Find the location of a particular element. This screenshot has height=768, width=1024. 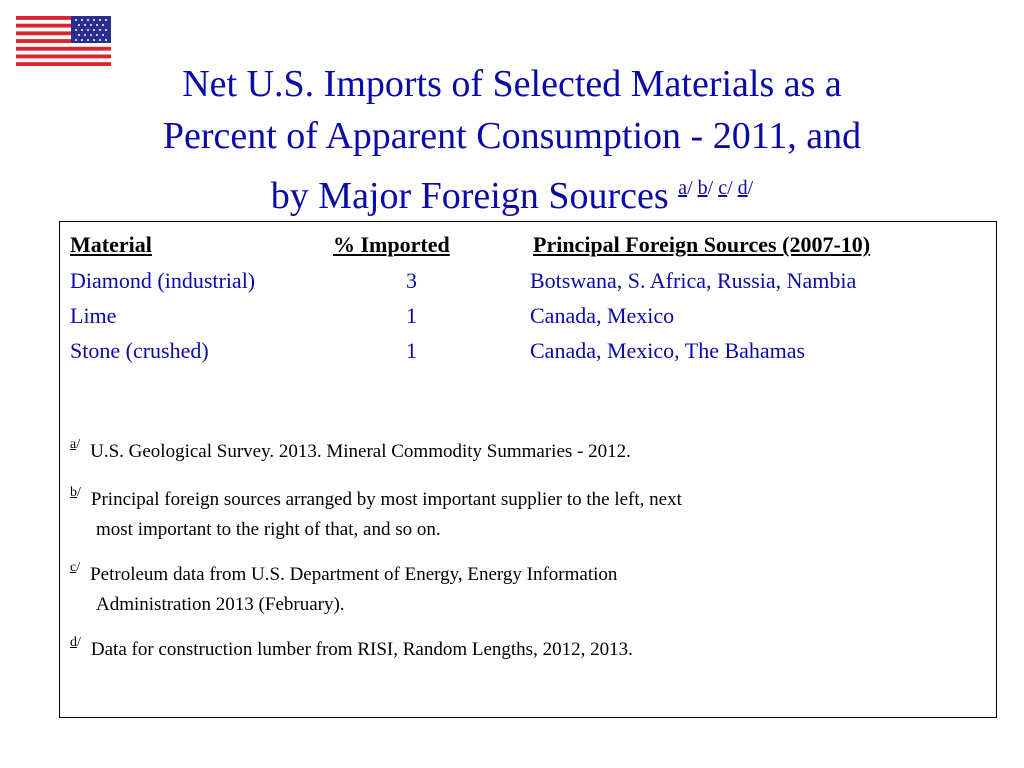

footnote-ref-a: a is located at coordinates (683, 188).